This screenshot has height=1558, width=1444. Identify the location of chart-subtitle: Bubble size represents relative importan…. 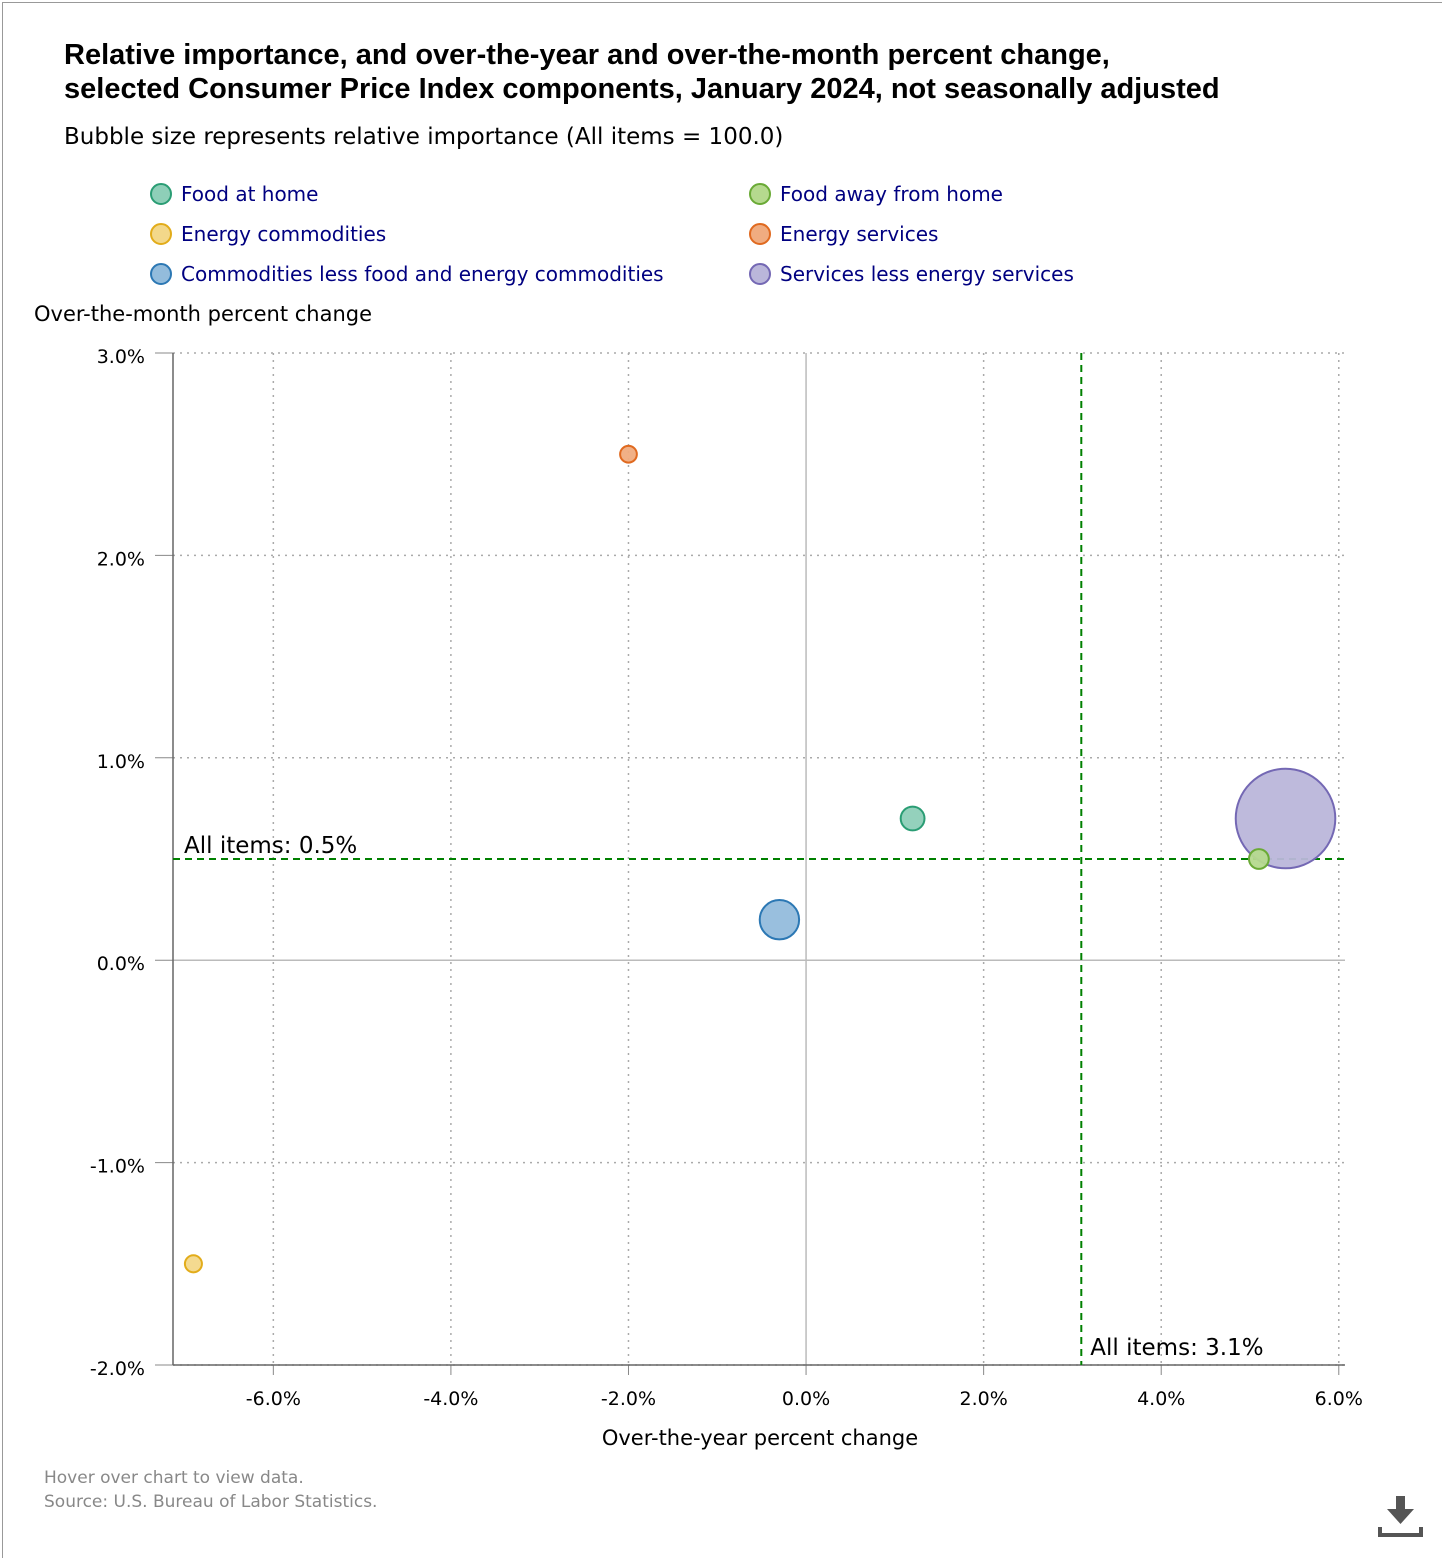
(424, 137).